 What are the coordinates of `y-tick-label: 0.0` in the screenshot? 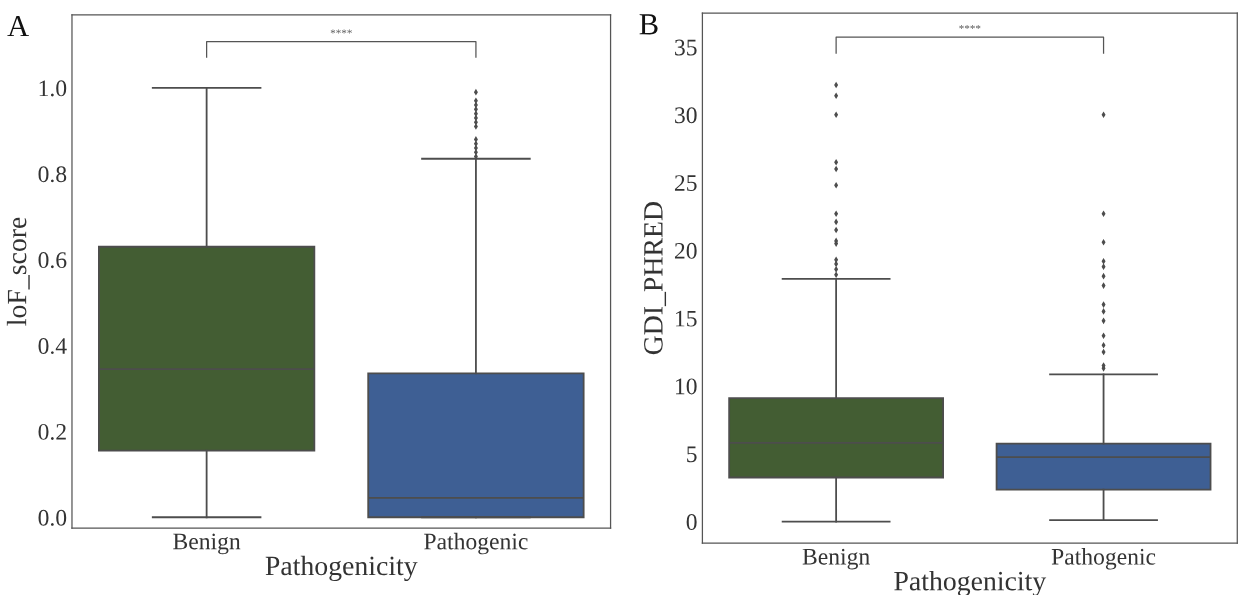 It's located at (52, 517).